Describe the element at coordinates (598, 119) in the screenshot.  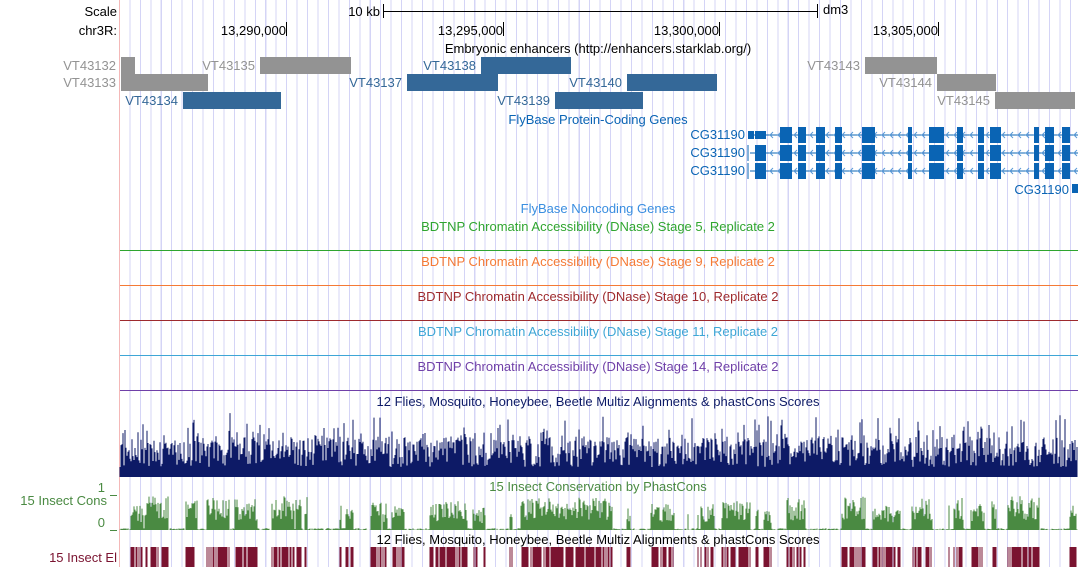
I see `protein-genes-track-title: FlyBase Protein-Coding Genes` at that location.